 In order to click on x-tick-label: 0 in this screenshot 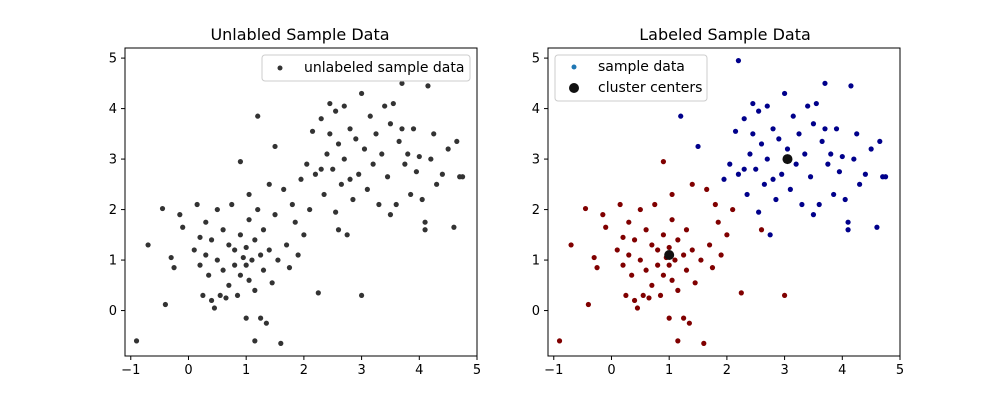, I will do `click(188, 370)`.